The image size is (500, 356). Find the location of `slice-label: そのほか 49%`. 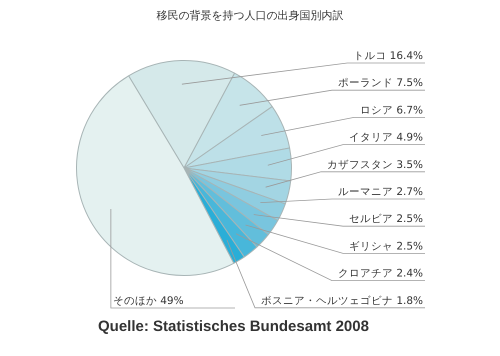

slice-label: そのほか 49% is located at coordinates (148, 301).